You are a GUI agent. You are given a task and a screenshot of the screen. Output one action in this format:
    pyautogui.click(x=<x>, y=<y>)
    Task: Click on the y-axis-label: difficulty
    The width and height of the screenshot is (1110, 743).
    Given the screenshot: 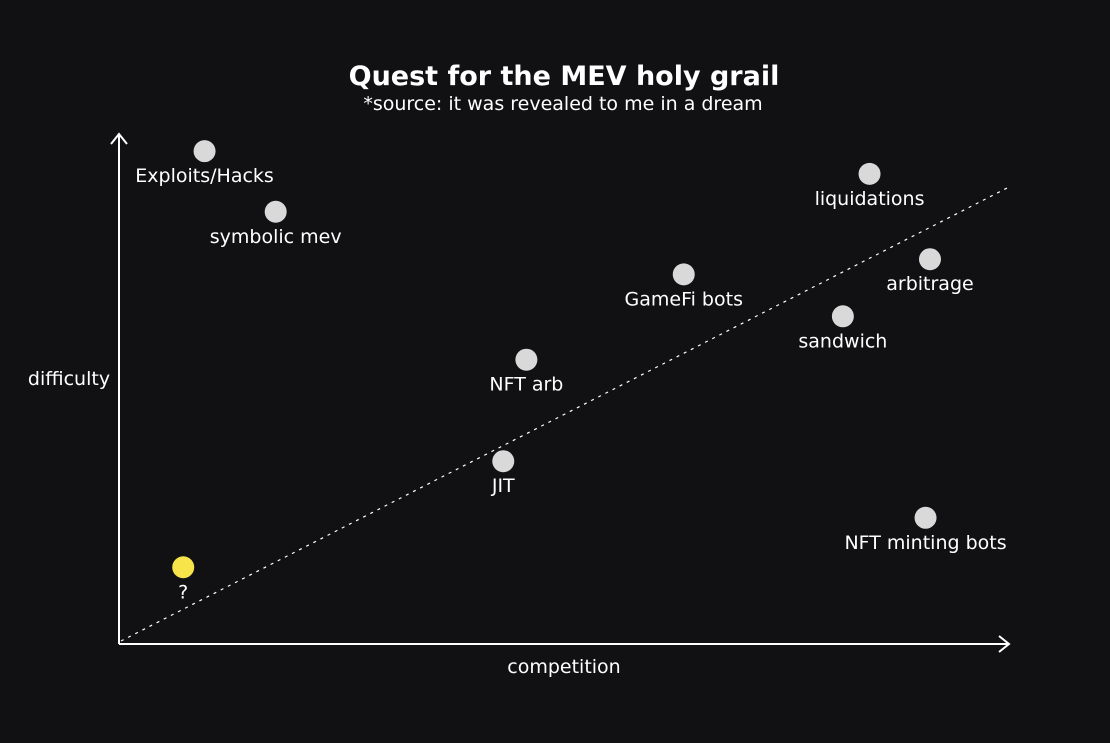 What is the action you would take?
    pyautogui.click(x=69, y=379)
    